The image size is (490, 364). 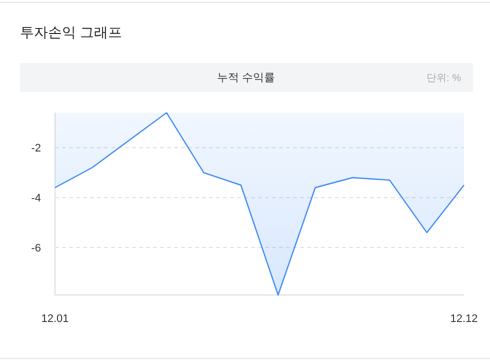 What do you see at coordinates (36, 148) in the screenshot?
I see `y-tick-label: -2` at bounding box center [36, 148].